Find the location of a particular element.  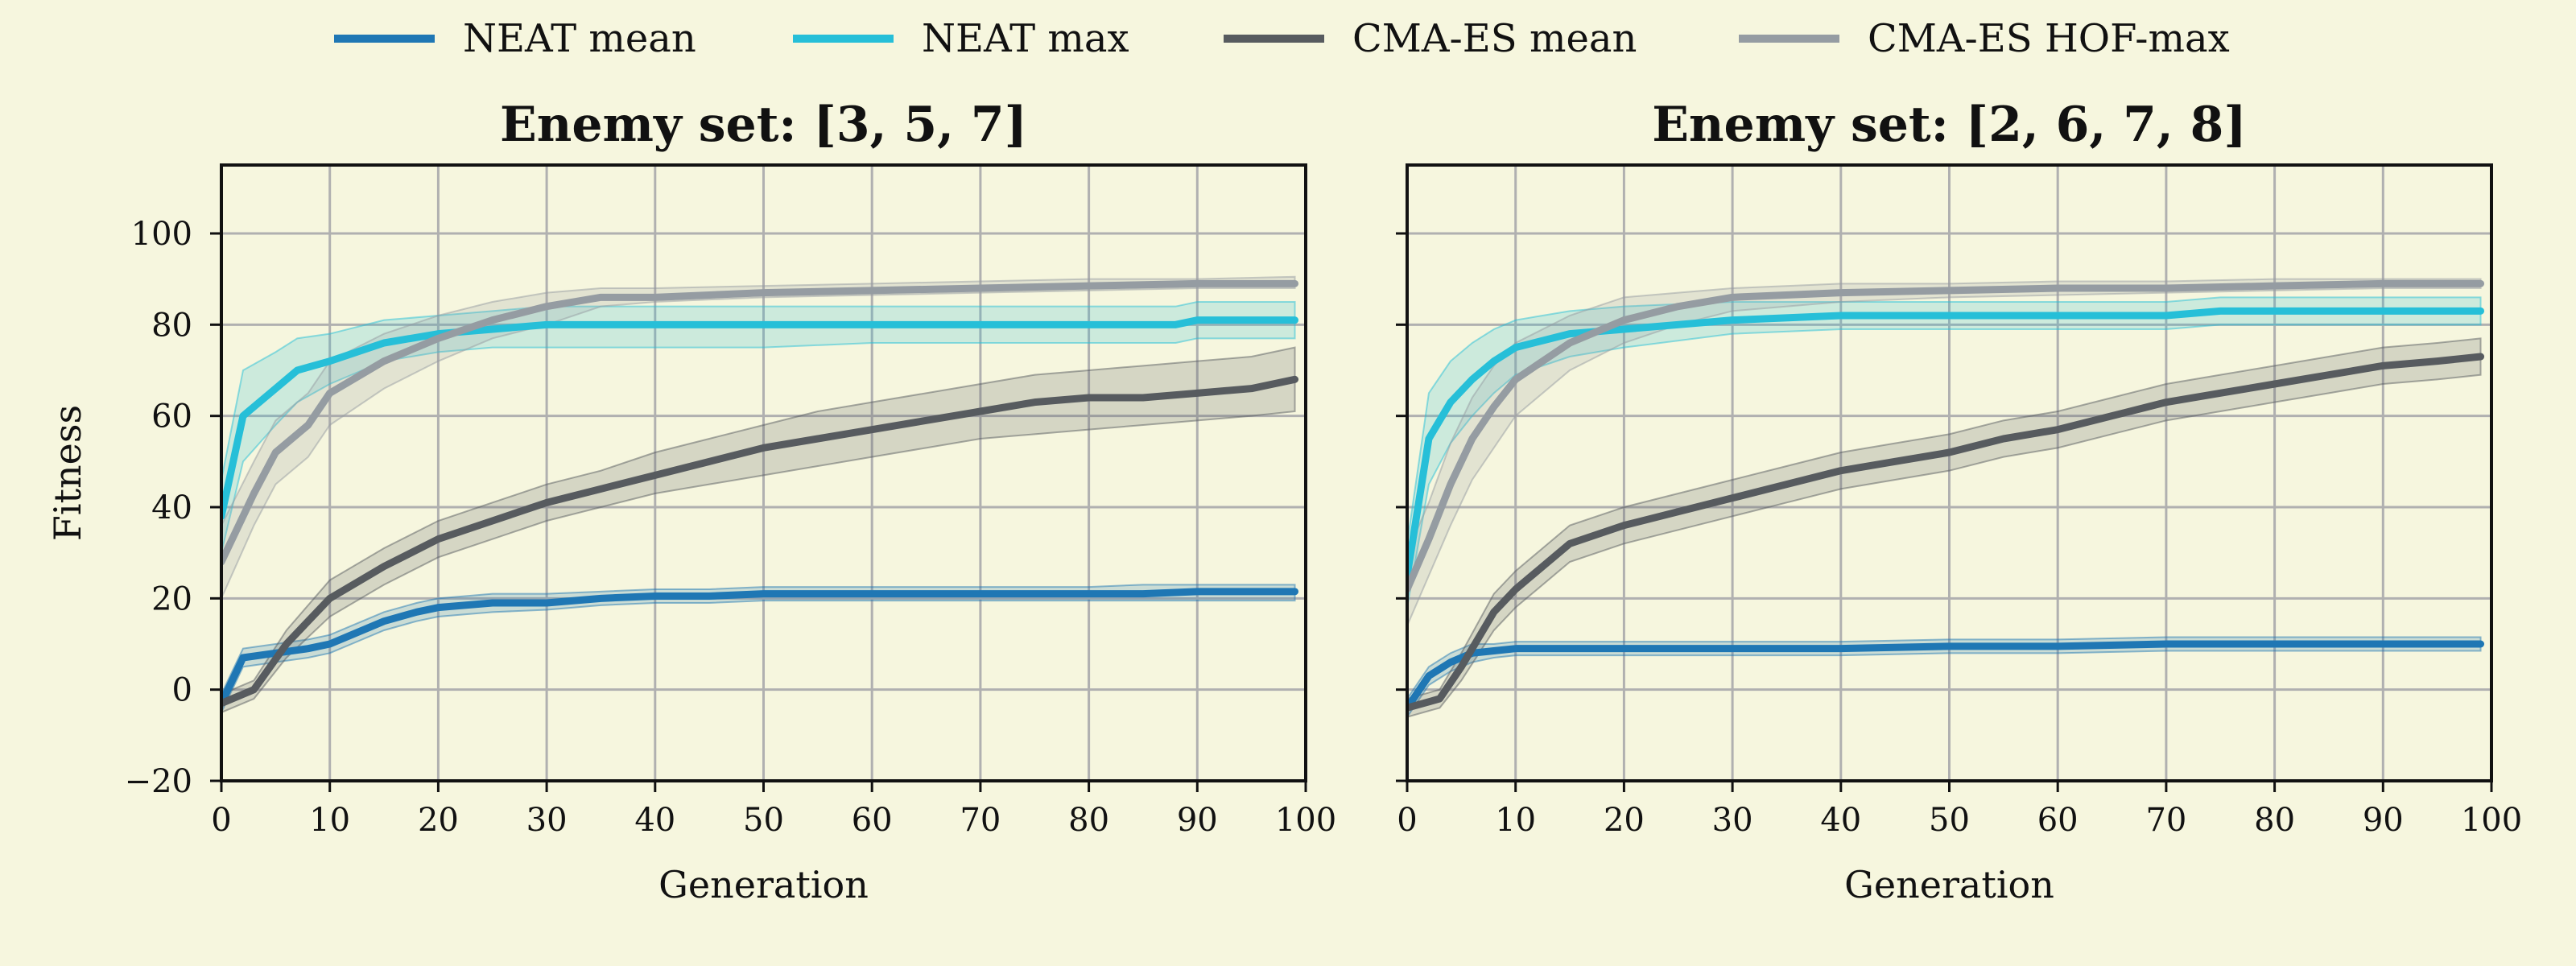

legend-item-cma-es-mean: CMA-ES mean is located at coordinates (1430, 38).